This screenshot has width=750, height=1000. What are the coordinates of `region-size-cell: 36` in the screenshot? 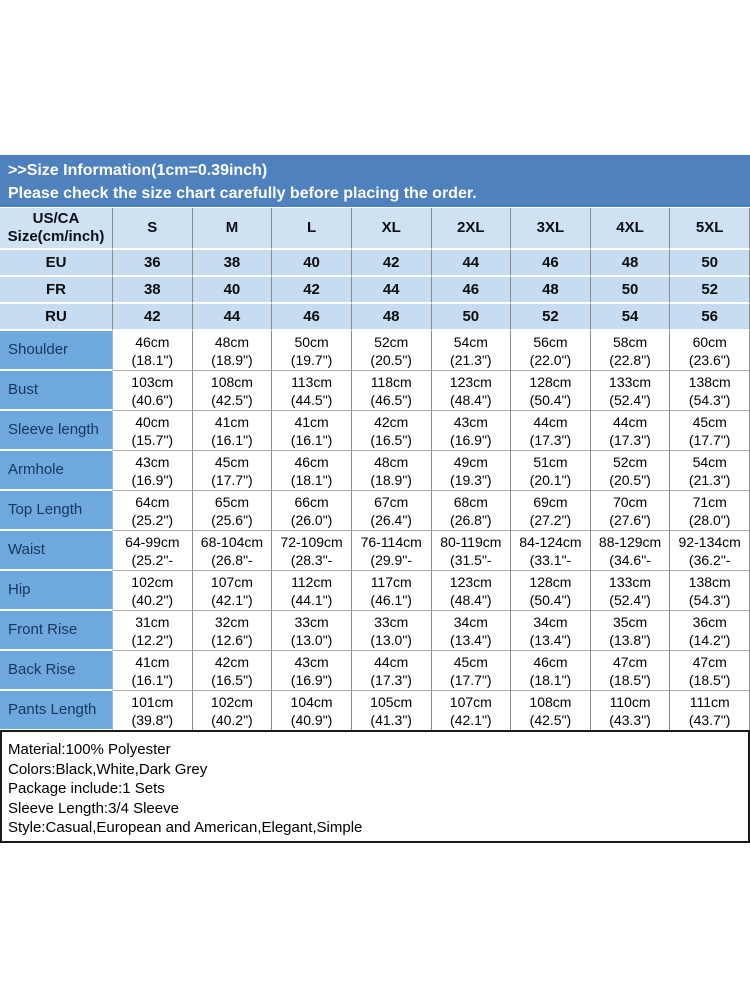 It's located at (153, 263).